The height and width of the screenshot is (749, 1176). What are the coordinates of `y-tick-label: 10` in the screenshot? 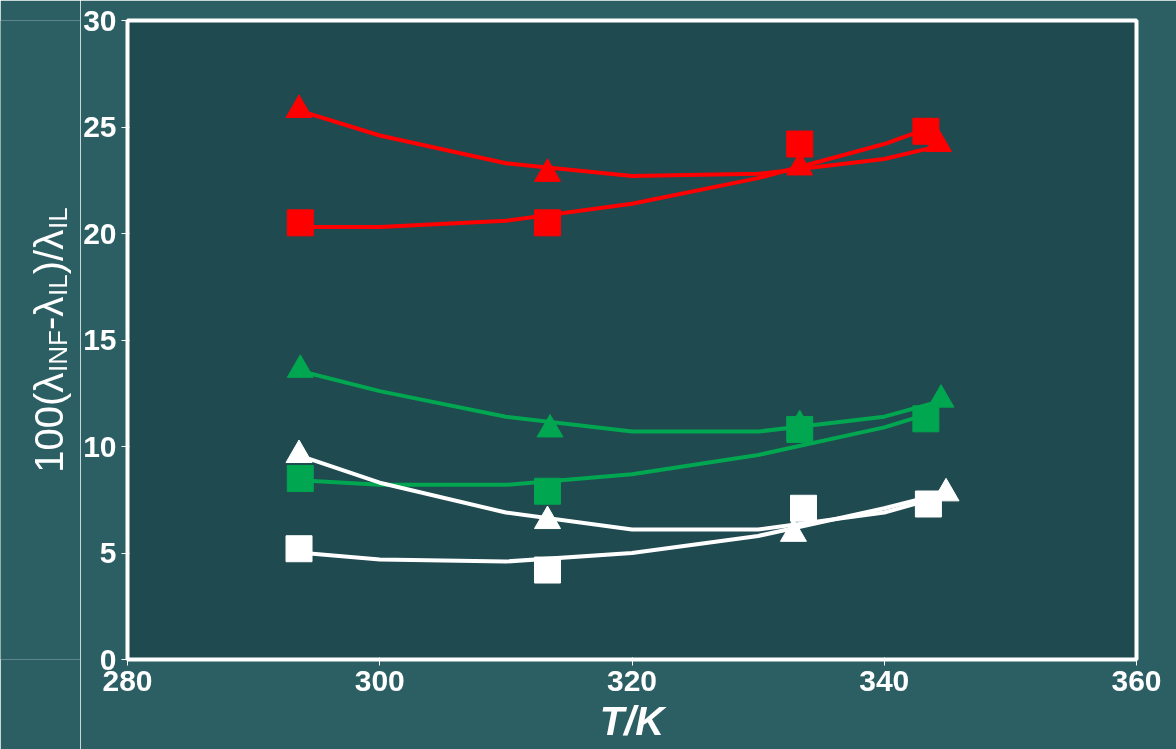 It's located at (100, 446).